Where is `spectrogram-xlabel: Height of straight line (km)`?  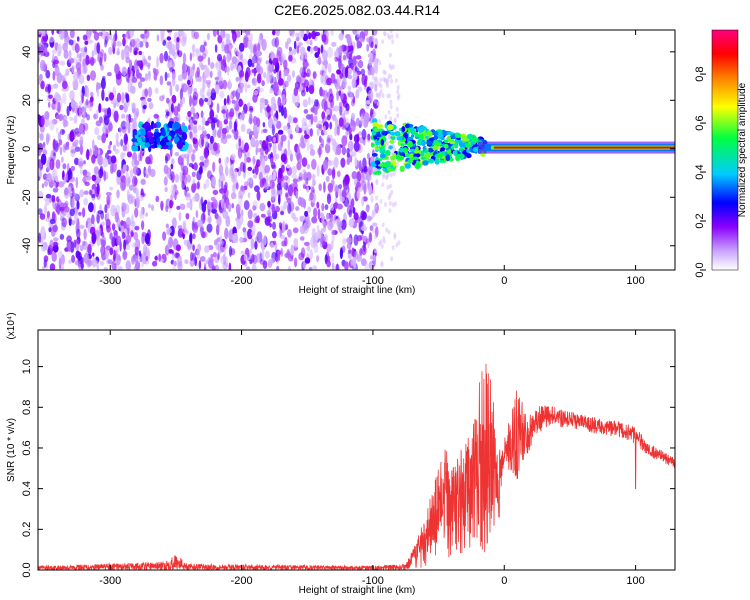 spectrogram-xlabel: Height of straight line (km) is located at coordinates (357, 290).